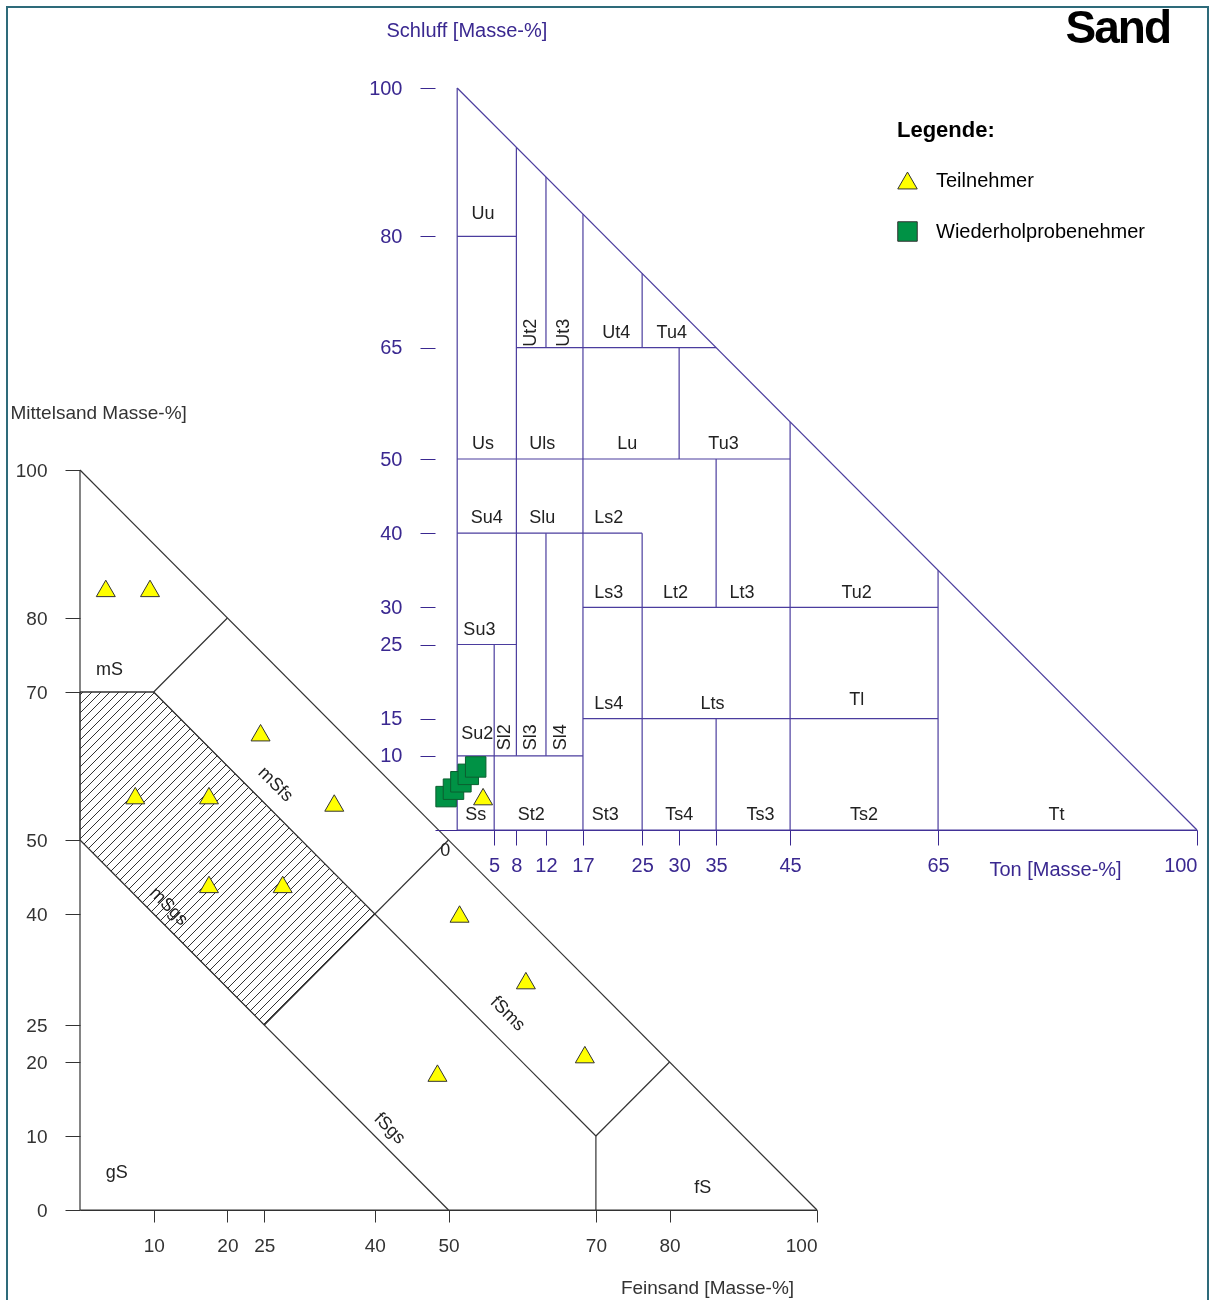 Image resolution: width=1212 pixels, height=1300 pixels. I want to click on y-tick-label: 30, so click(391, 606).